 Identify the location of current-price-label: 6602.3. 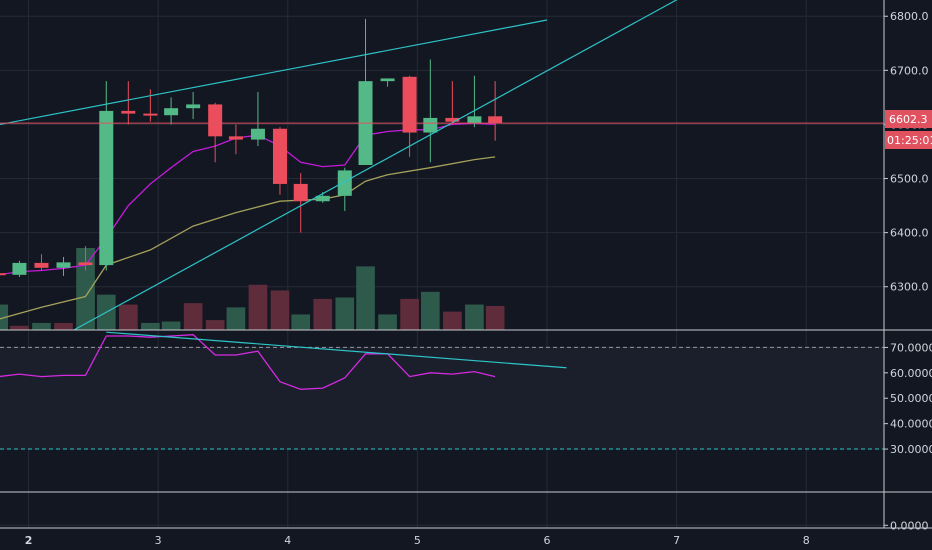
(908, 119).